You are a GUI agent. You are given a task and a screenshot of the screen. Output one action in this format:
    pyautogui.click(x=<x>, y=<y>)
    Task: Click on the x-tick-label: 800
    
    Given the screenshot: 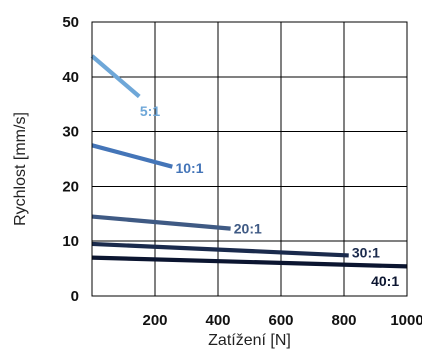 What is the action you would take?
    pyautogui.click(x=343, y=320)
    